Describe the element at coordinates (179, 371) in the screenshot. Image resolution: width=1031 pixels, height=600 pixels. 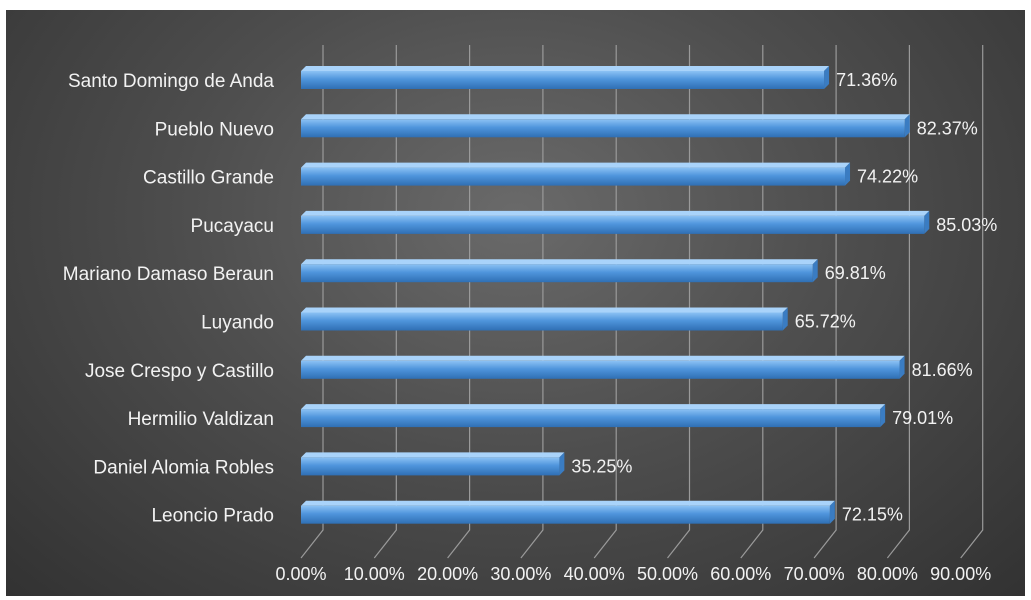
I see `category-label: Jose Crespo y Castillo` at that location.